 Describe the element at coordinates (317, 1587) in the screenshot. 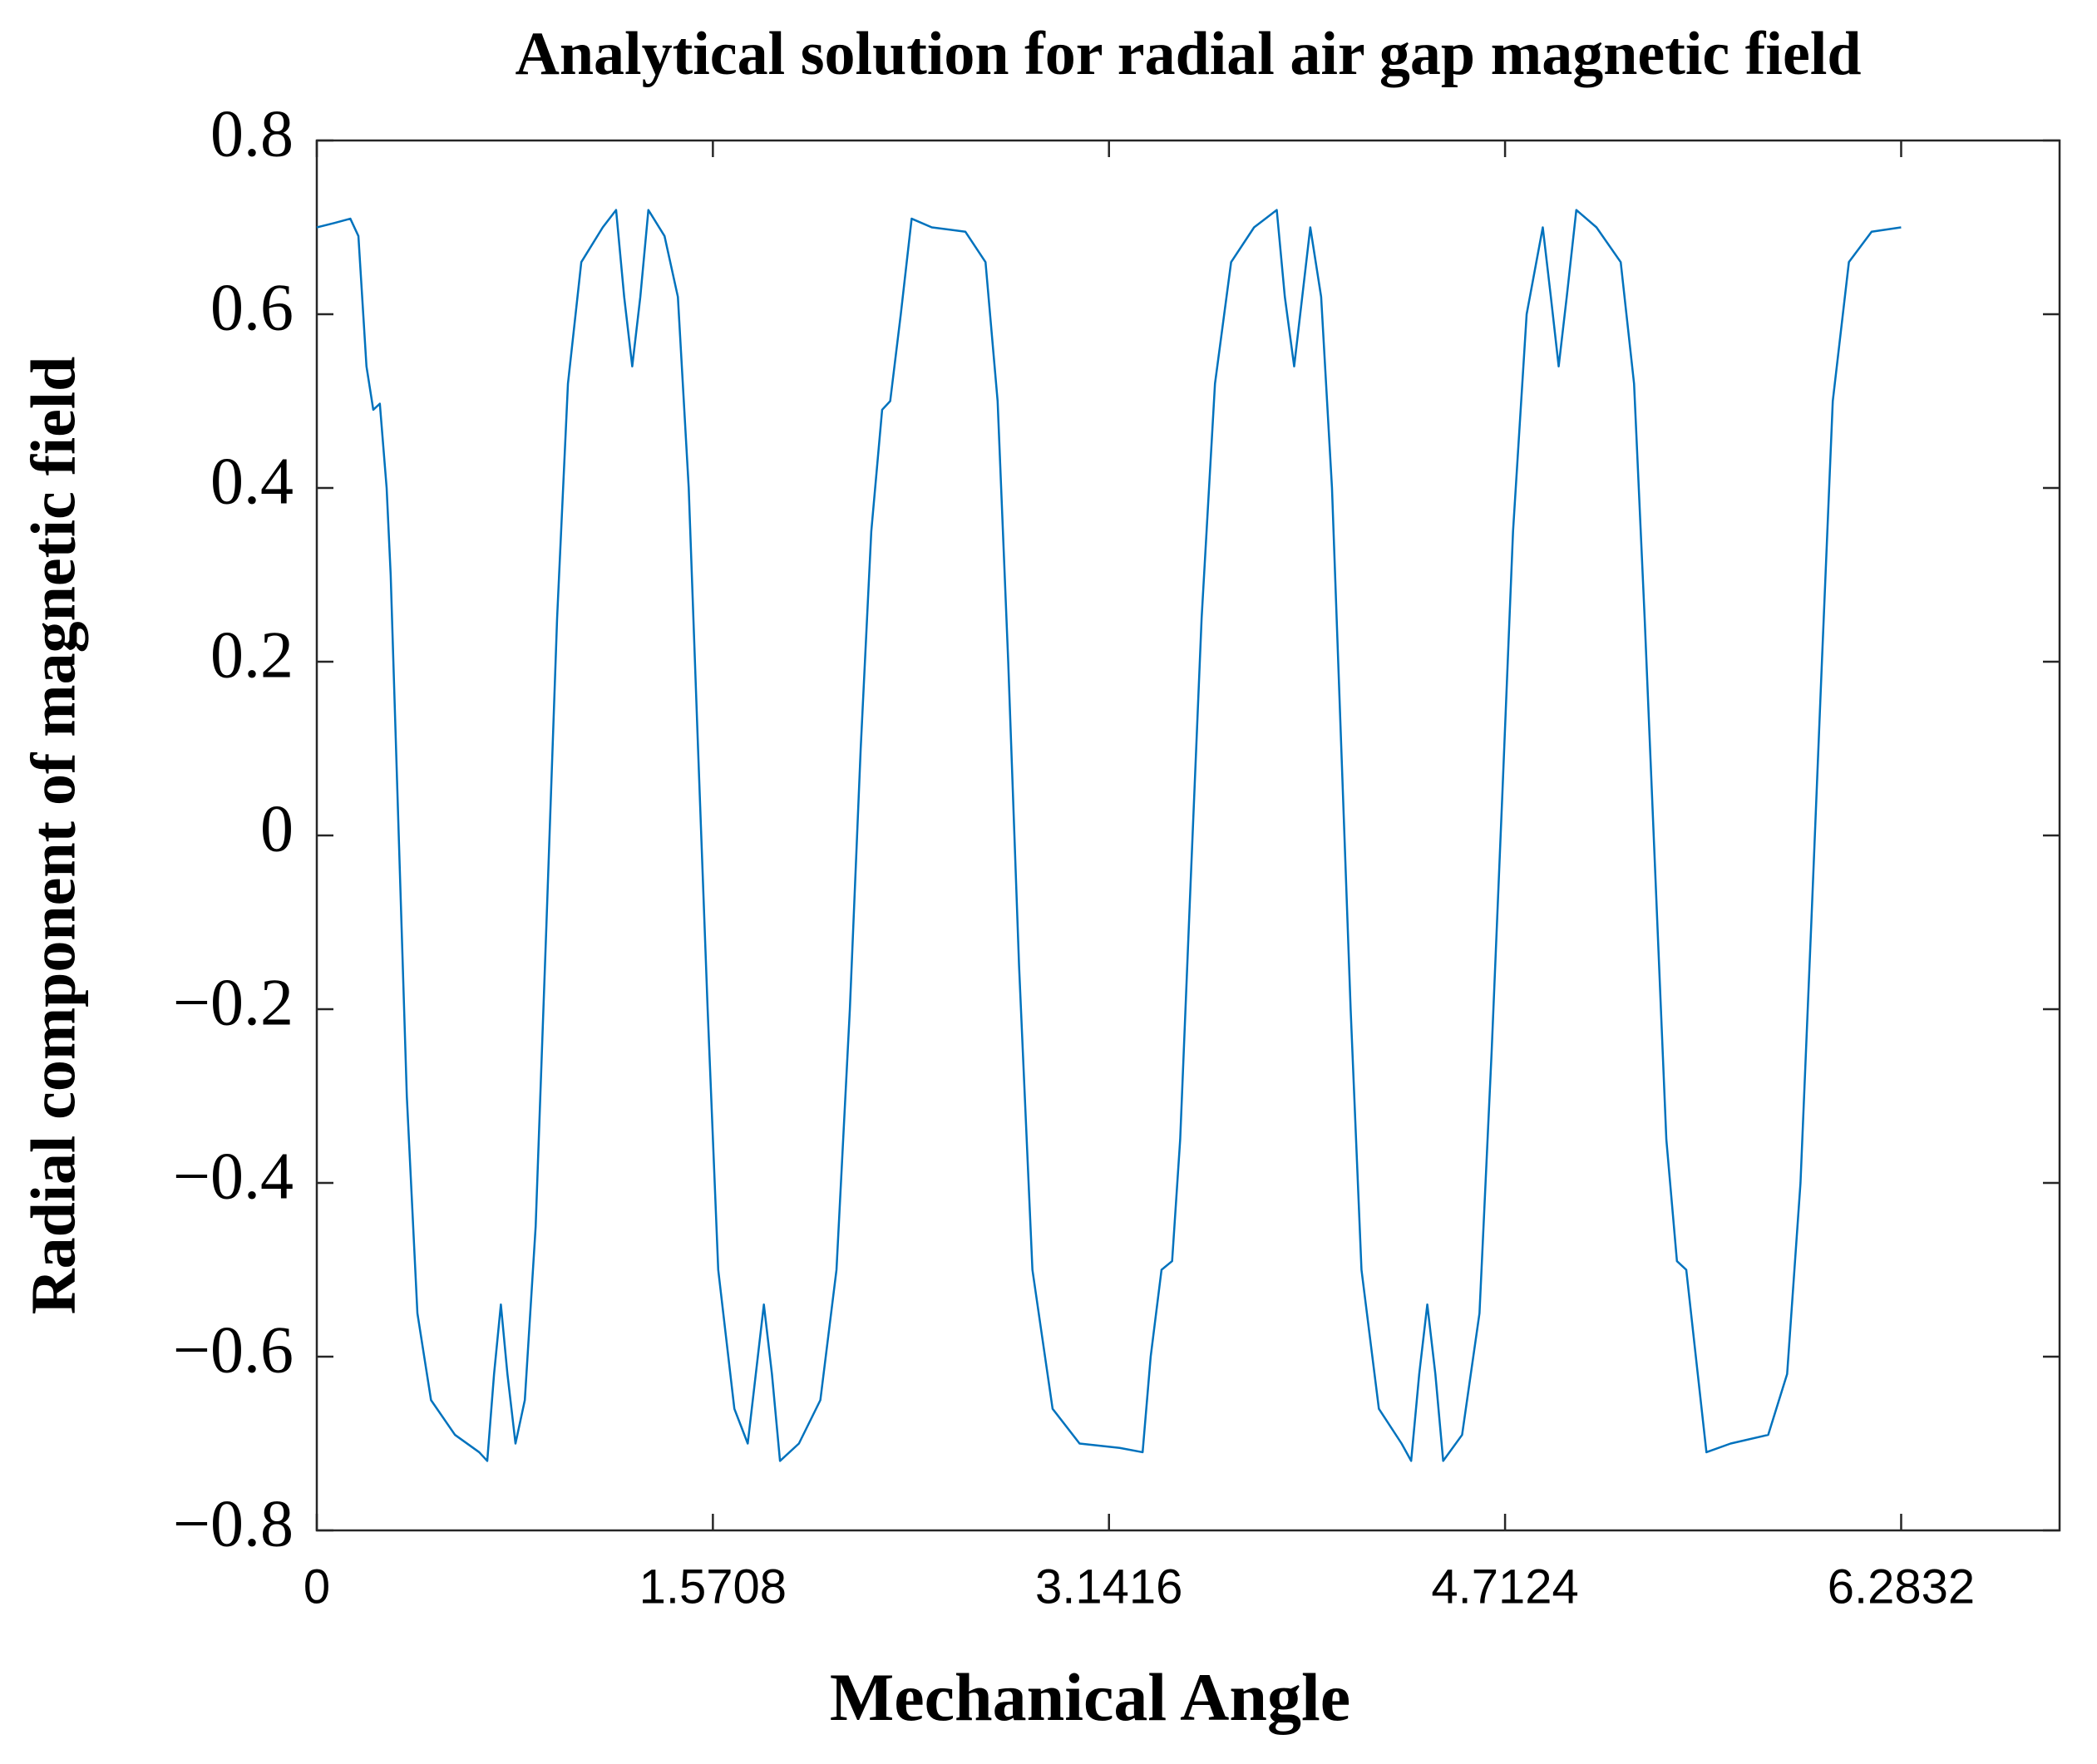

I see `x-tick-label: 0` at that location.